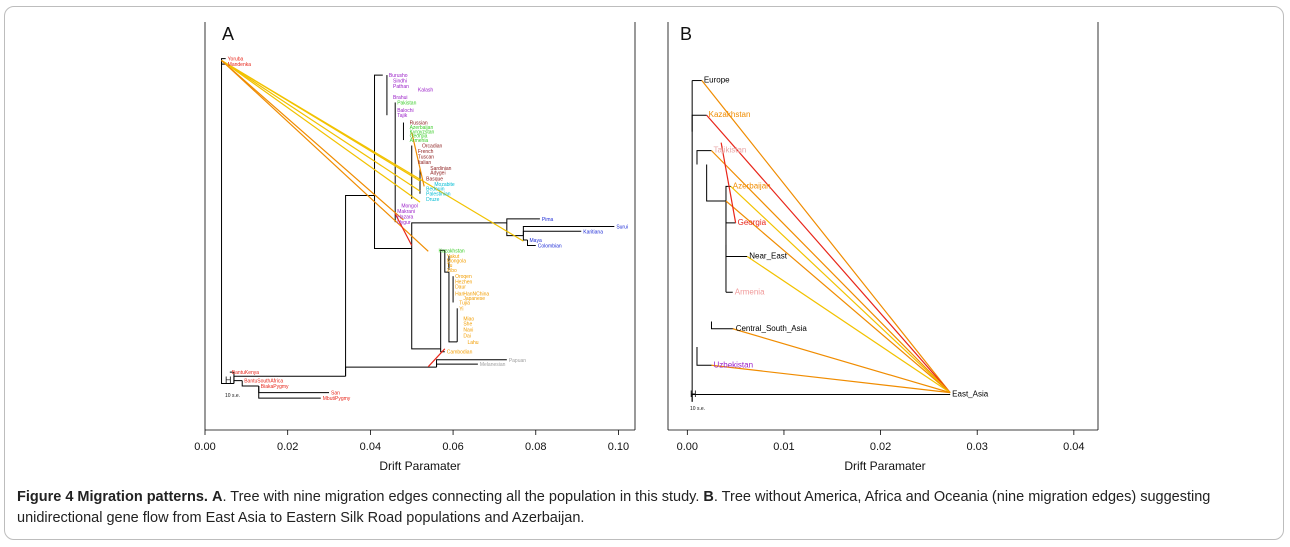 This screenshot has width=1290, height=547. What do you see at coordinates (463, 277) in the screenshot?
I see `leaf-label: Oroqen` at bounding box center [463, 277].